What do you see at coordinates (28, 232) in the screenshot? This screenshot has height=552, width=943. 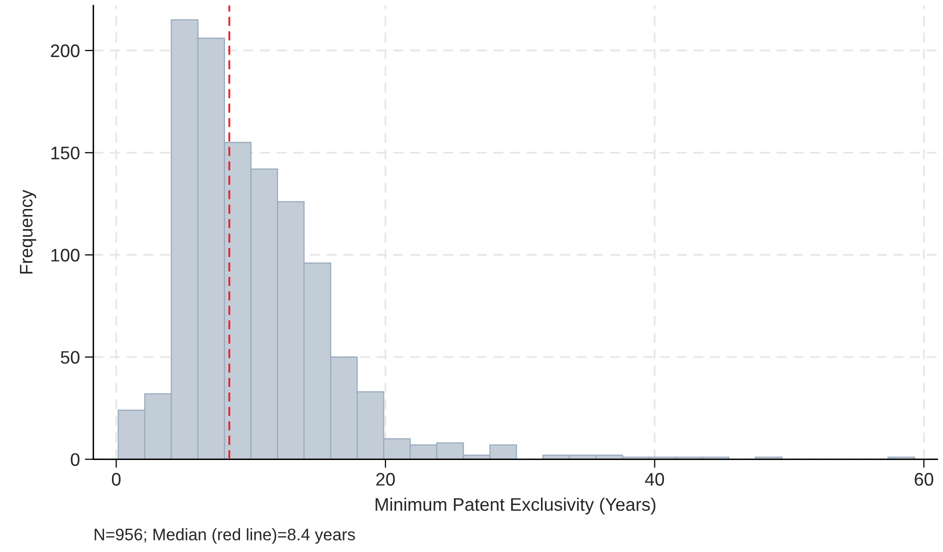 I see `y-axis-title: Frequency` at bounding box center [28, 232].